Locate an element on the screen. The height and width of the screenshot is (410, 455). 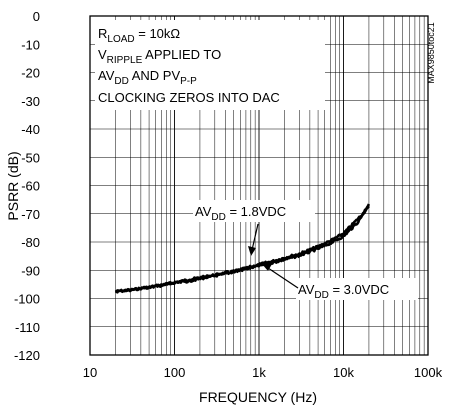
y-tick-label: -80 is located at coordinates (30, 242).